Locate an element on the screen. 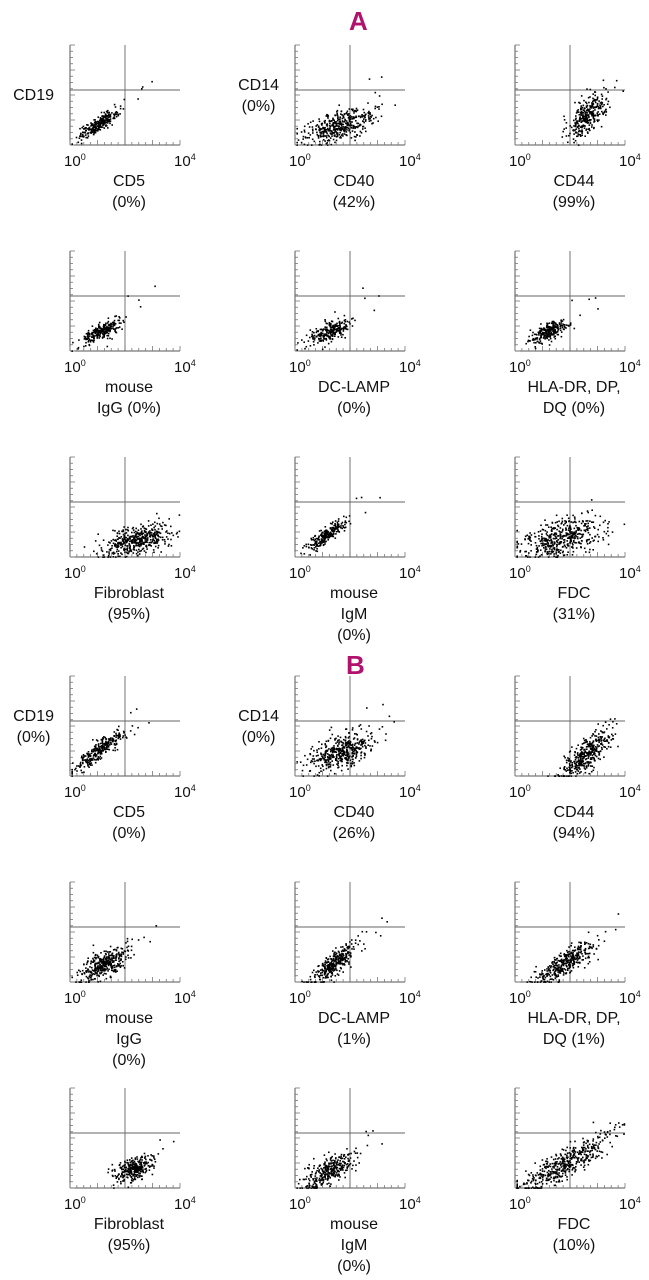 This screenshot has width=649, height=1280. x-axis-label-line: FDC is located at coordinates (574, 593).